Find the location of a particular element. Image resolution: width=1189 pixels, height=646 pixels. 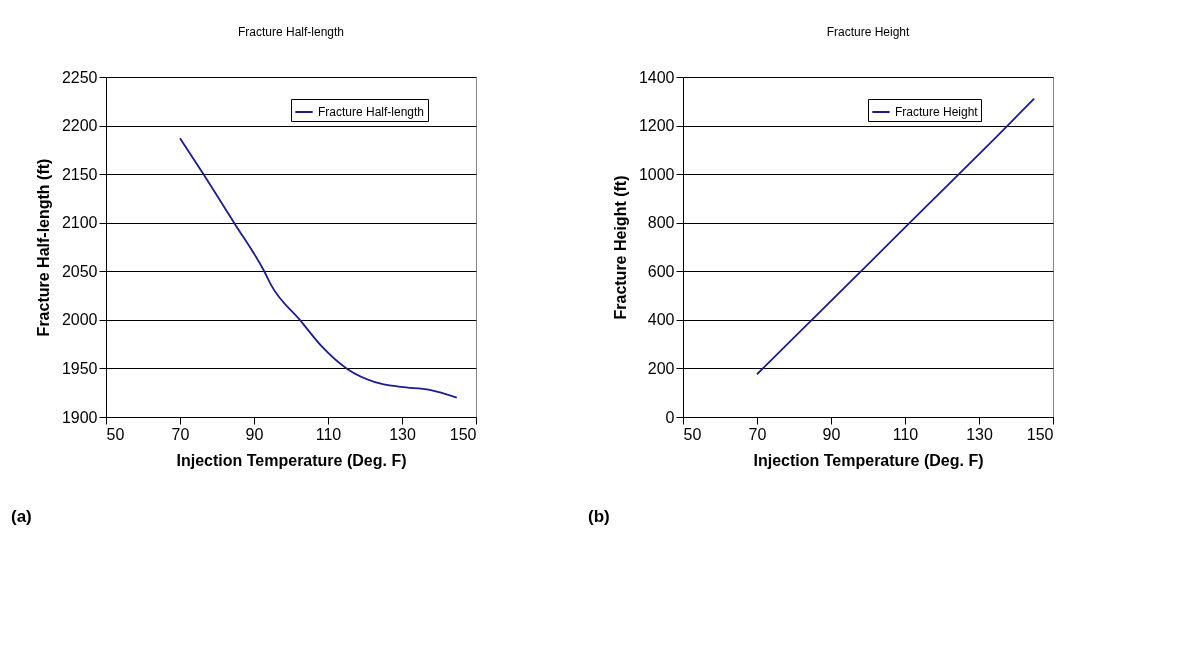

chart-title: Fracture Height is located at coordinates (868, 32).